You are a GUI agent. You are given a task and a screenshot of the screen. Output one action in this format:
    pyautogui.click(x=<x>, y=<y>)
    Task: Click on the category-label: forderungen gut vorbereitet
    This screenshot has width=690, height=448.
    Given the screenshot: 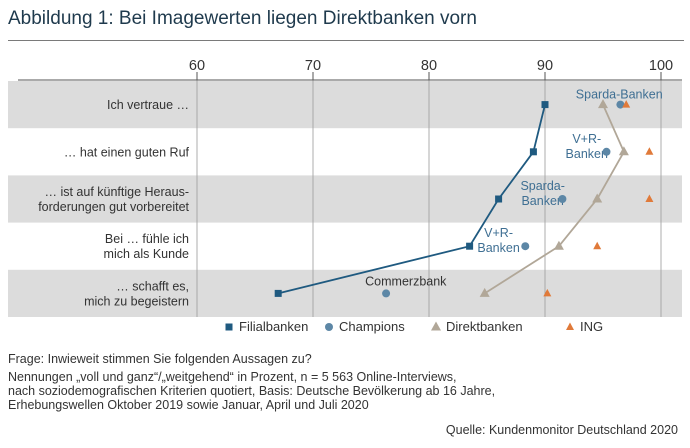 What is the action you would take?
    pyautogui.click(x=113, y=207)
    